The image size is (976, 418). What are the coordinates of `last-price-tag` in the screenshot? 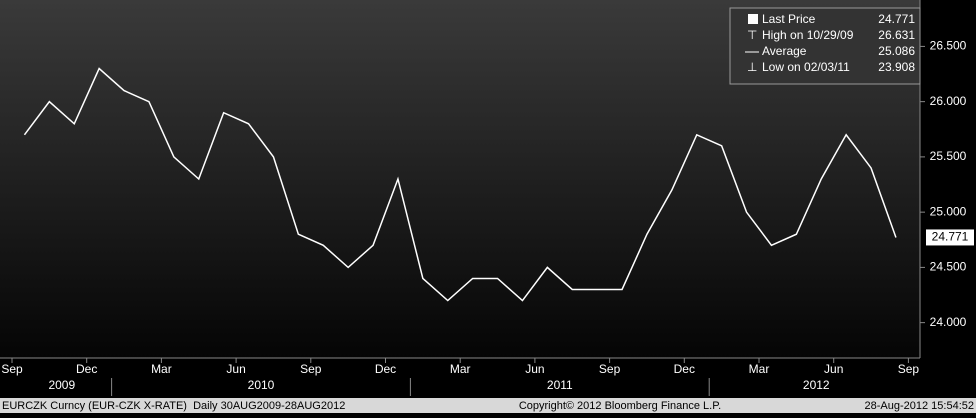 It's located at (950, 237).